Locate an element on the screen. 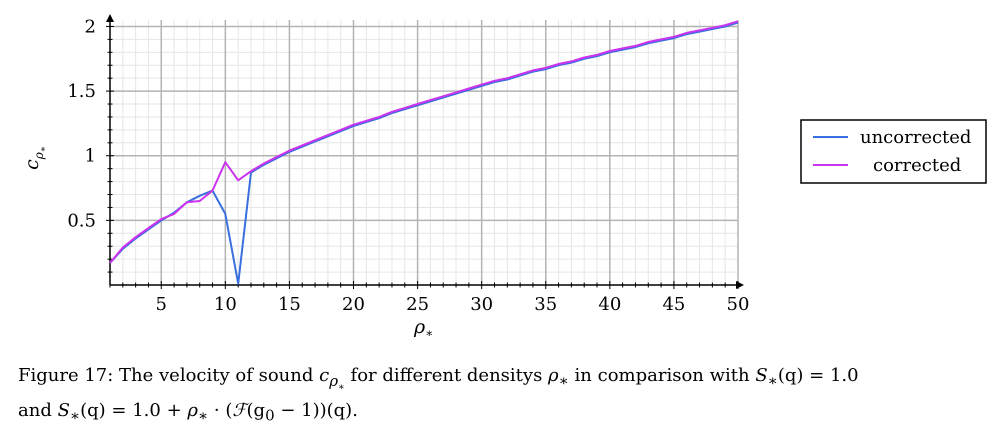 This screenshot has height=434, width=1002. y-tick-label: 0.5 is located at coordinates (81, 220).